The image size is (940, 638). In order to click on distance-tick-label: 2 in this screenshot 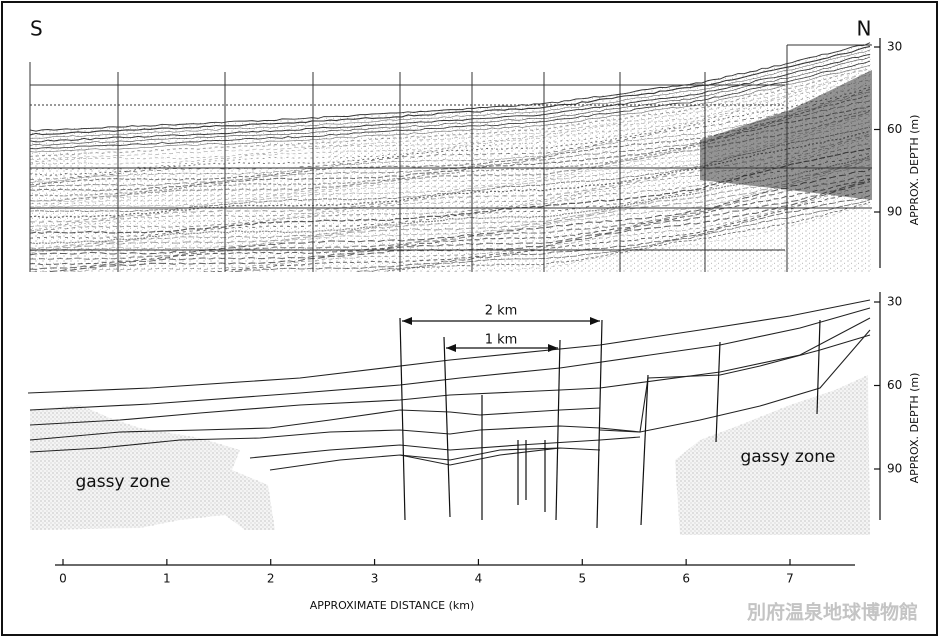, I will do `click(271, 579)`.